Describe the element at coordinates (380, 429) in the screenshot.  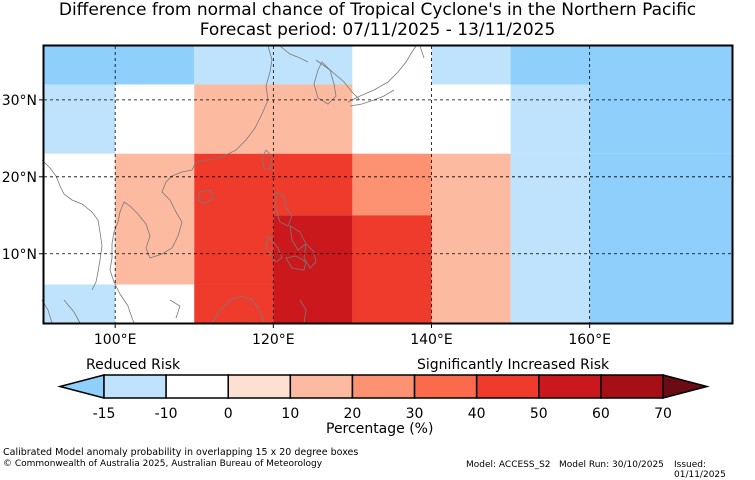
I see `colorbar-xlabel: Percentage (%)` at that location.